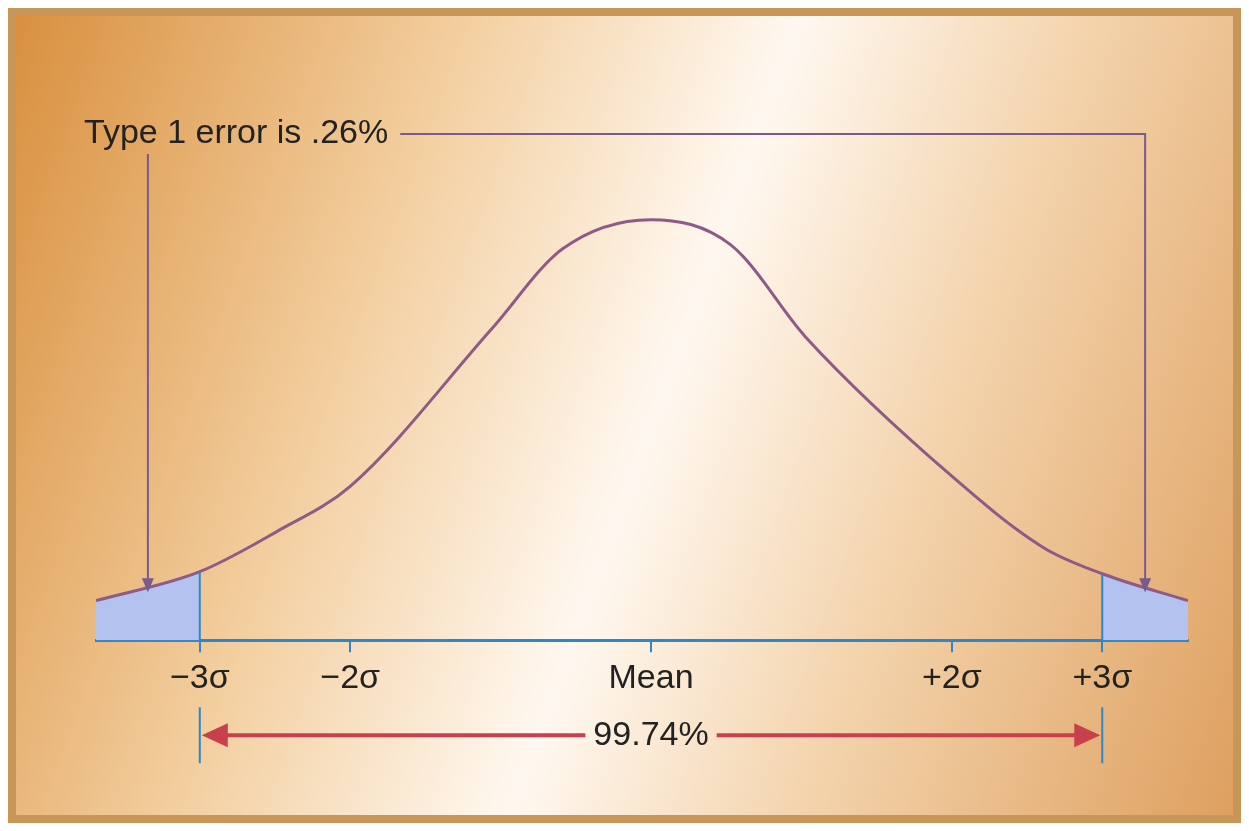  I want to click on x-tick-label: Mean, so click(651, 675).